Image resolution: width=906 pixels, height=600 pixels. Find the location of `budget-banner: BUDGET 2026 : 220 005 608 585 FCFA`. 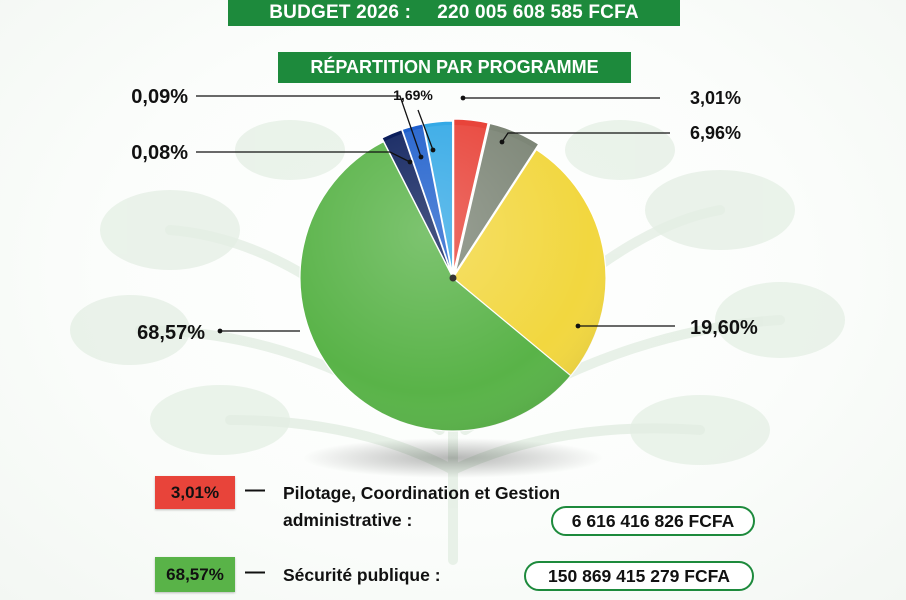

budget-banner: BUDGET 2026 : 220 005 608 585 FCFA is located at coordinates (454, 13).